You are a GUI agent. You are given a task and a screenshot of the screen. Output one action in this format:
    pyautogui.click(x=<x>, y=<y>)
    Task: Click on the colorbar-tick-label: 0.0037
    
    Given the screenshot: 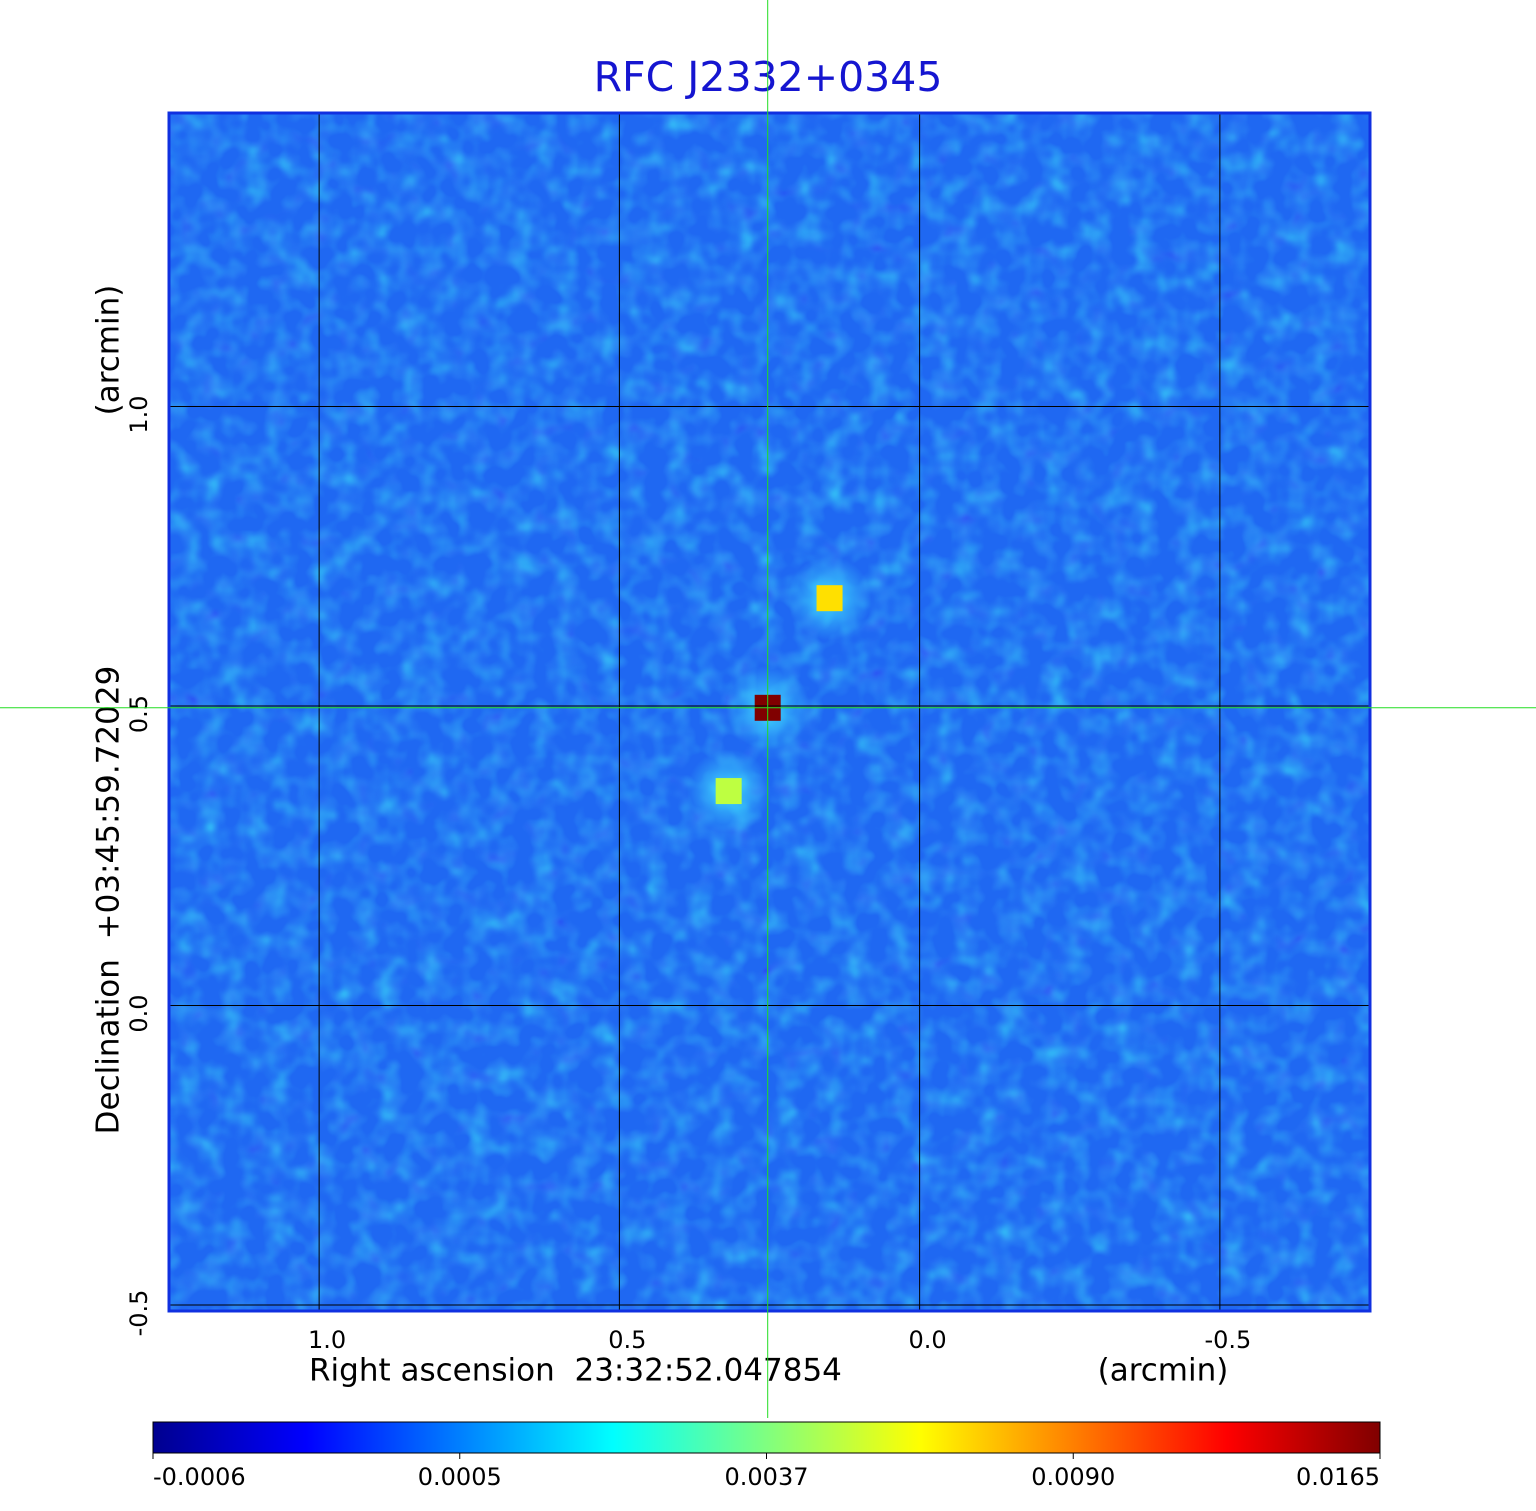 What is the action you would take?
    pyautogui.click(x=767, y=1477)
    